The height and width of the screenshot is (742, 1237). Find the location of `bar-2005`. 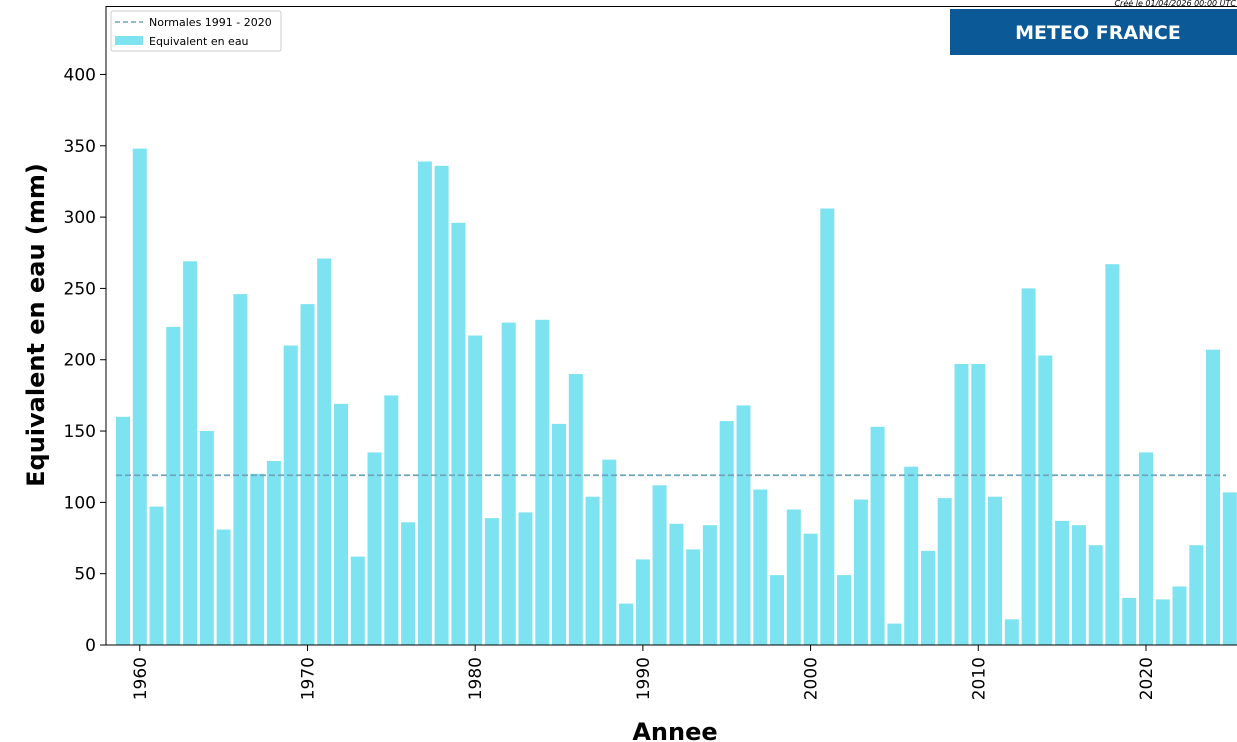

bar-2005 is located at coordinates (894, 634).